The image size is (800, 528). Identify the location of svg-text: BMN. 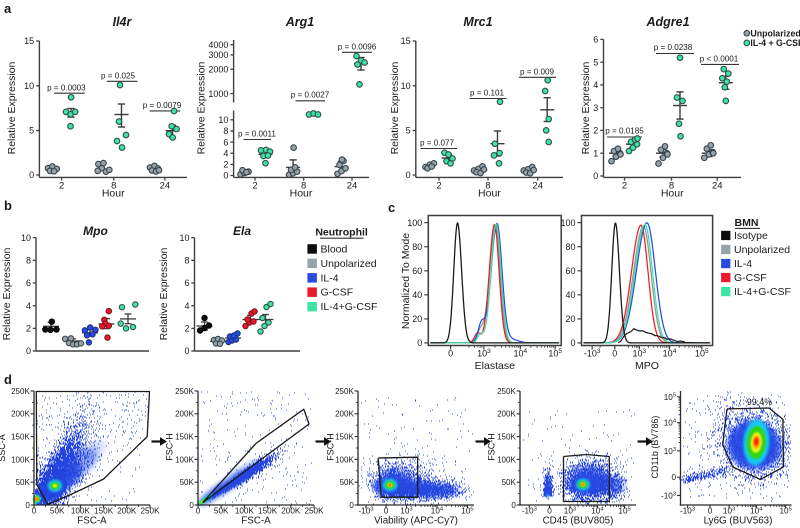
(747, 223).